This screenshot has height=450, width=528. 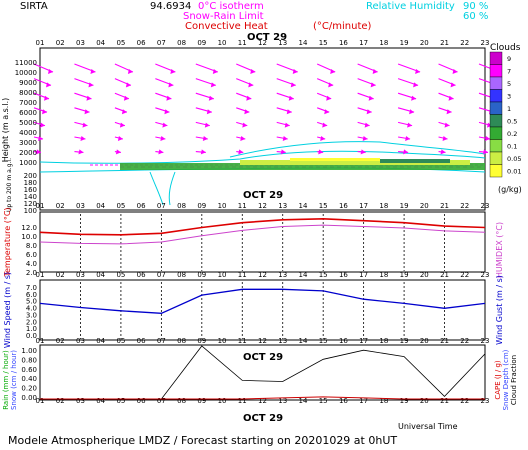 What do you see at coordinates (7, 242) in the screenshot?
I see `temp-ylabel: Temperature (°C)` at bounding box center [7, 242].